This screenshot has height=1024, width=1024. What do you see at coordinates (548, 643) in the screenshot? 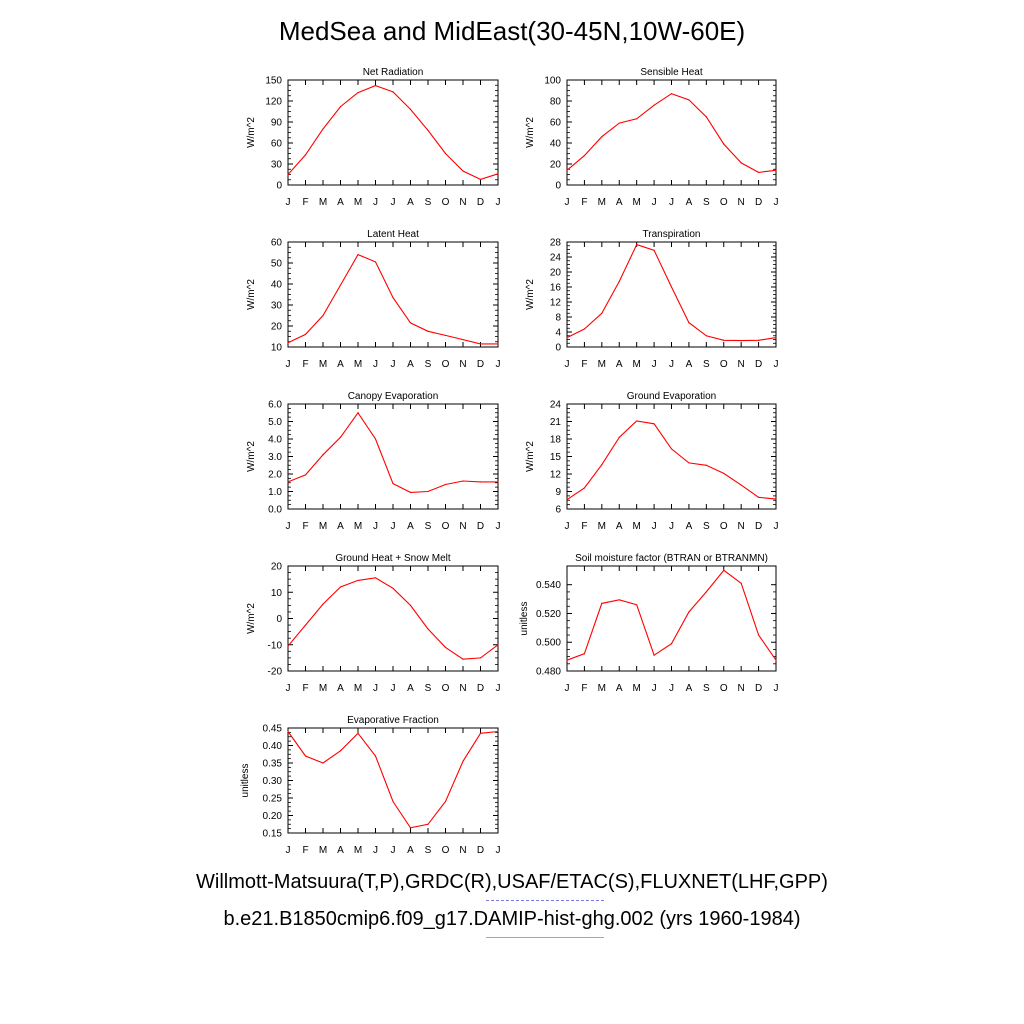
I see `y-tick-label: 0.500` at bounding box center [548, 643].